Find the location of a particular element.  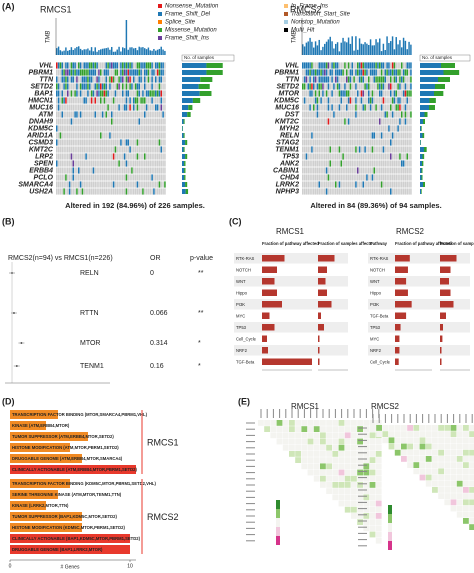

bar is located at coordinates (70, 538).